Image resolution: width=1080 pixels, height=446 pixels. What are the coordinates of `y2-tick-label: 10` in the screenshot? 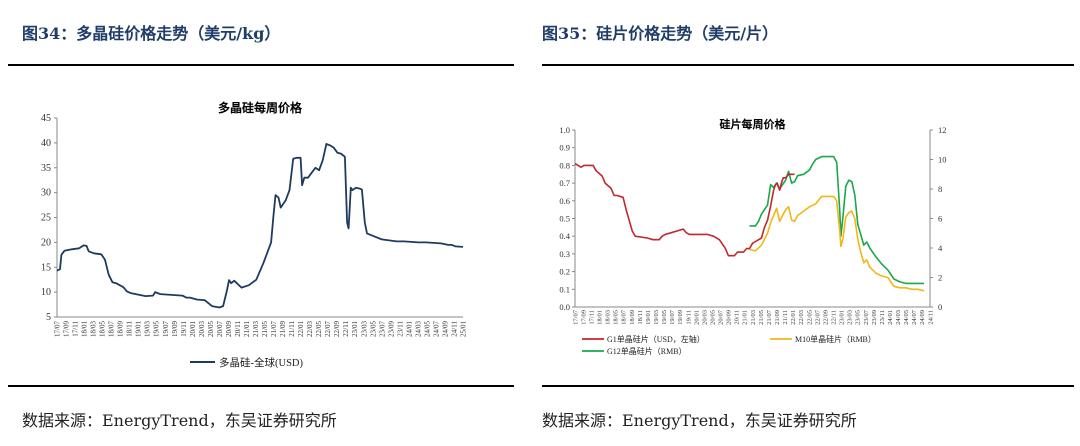 It's located at (942, 160).